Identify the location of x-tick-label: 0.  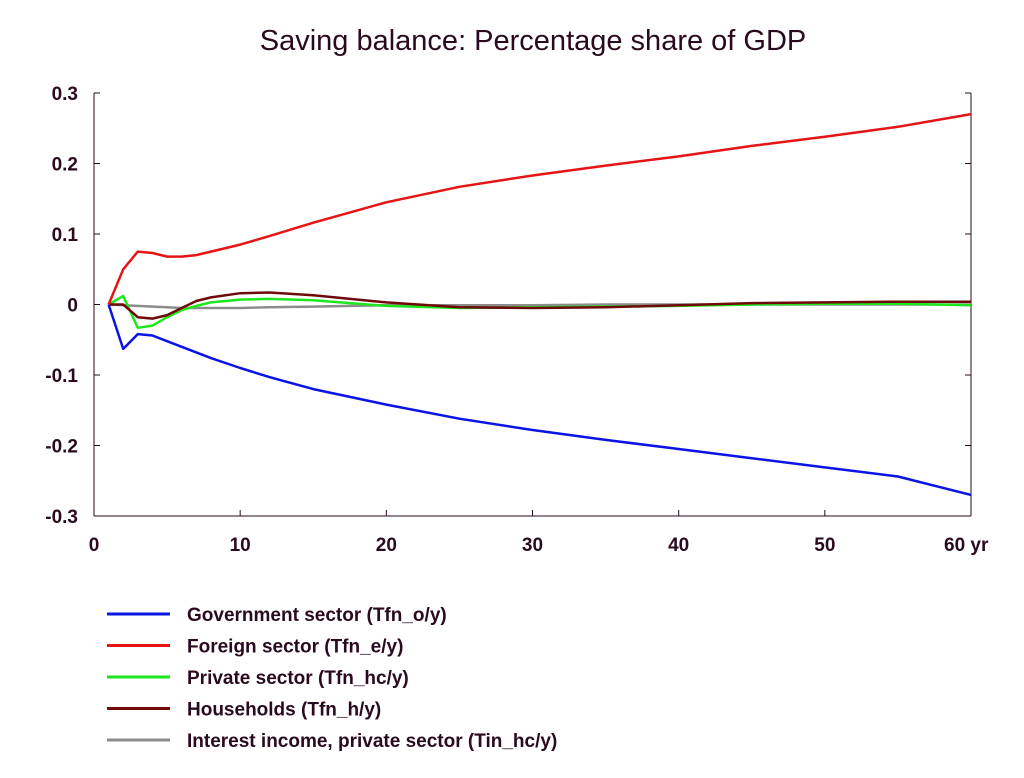
(94, 545).